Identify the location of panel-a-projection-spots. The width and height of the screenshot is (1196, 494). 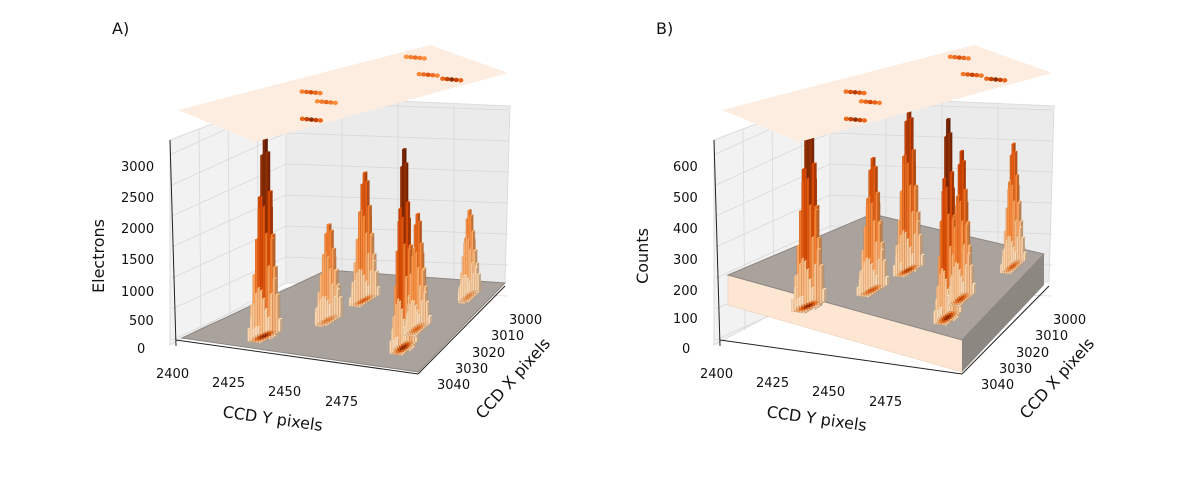
(381, 88).